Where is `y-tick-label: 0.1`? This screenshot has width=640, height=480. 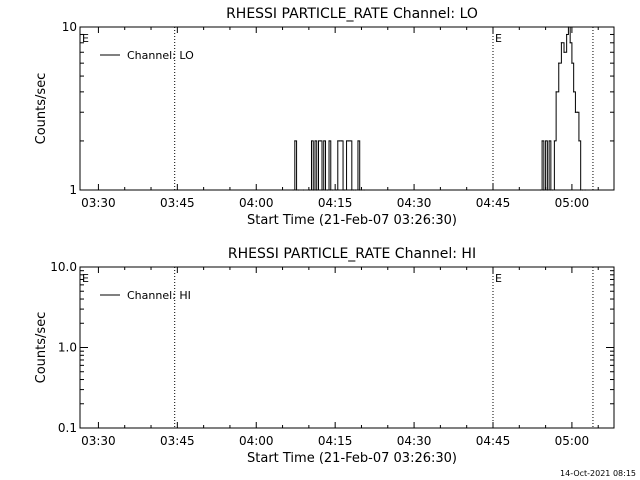
y-tick-label: 0.1 is located at coordinates (67, 428).